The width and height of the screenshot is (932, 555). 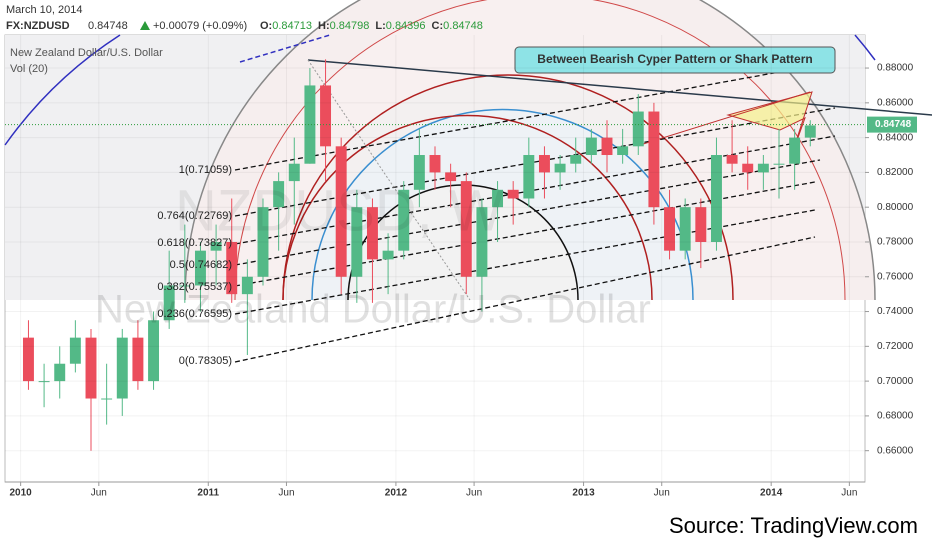 What do you see at coordinates (205, 361) in the screenshot?
I see `fib-label: 0(0.78305)` at bounding box center [205, 361].